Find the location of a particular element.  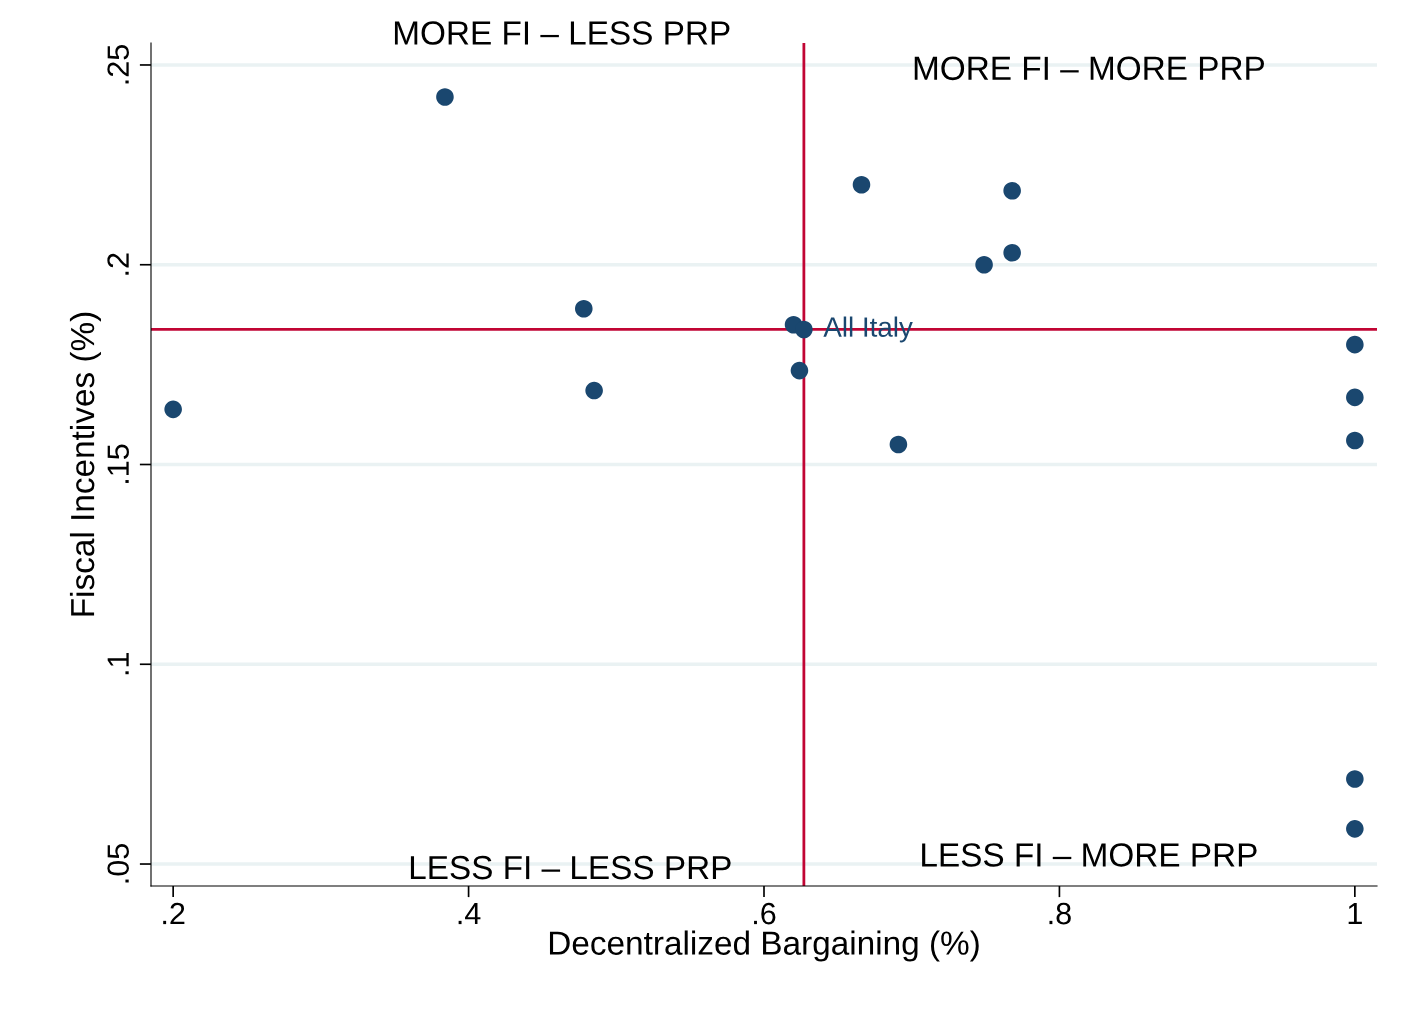

annotation: MORE FI – LESS PRP is located at coordinates (562, 33).